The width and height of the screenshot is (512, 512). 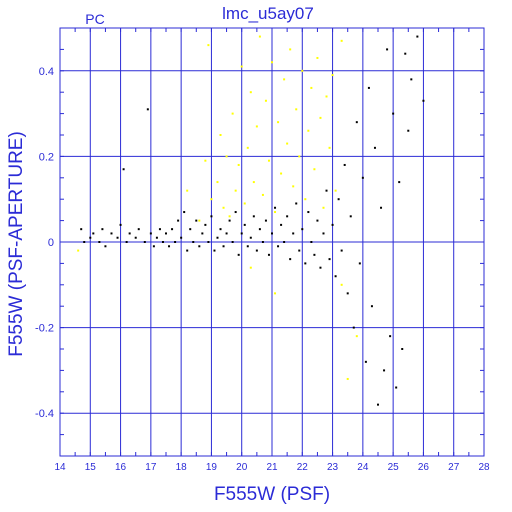 I want to click on y-tick-labels: 0.4 0.2 0 -0.2 -0.4, so click(x=44, y=243).